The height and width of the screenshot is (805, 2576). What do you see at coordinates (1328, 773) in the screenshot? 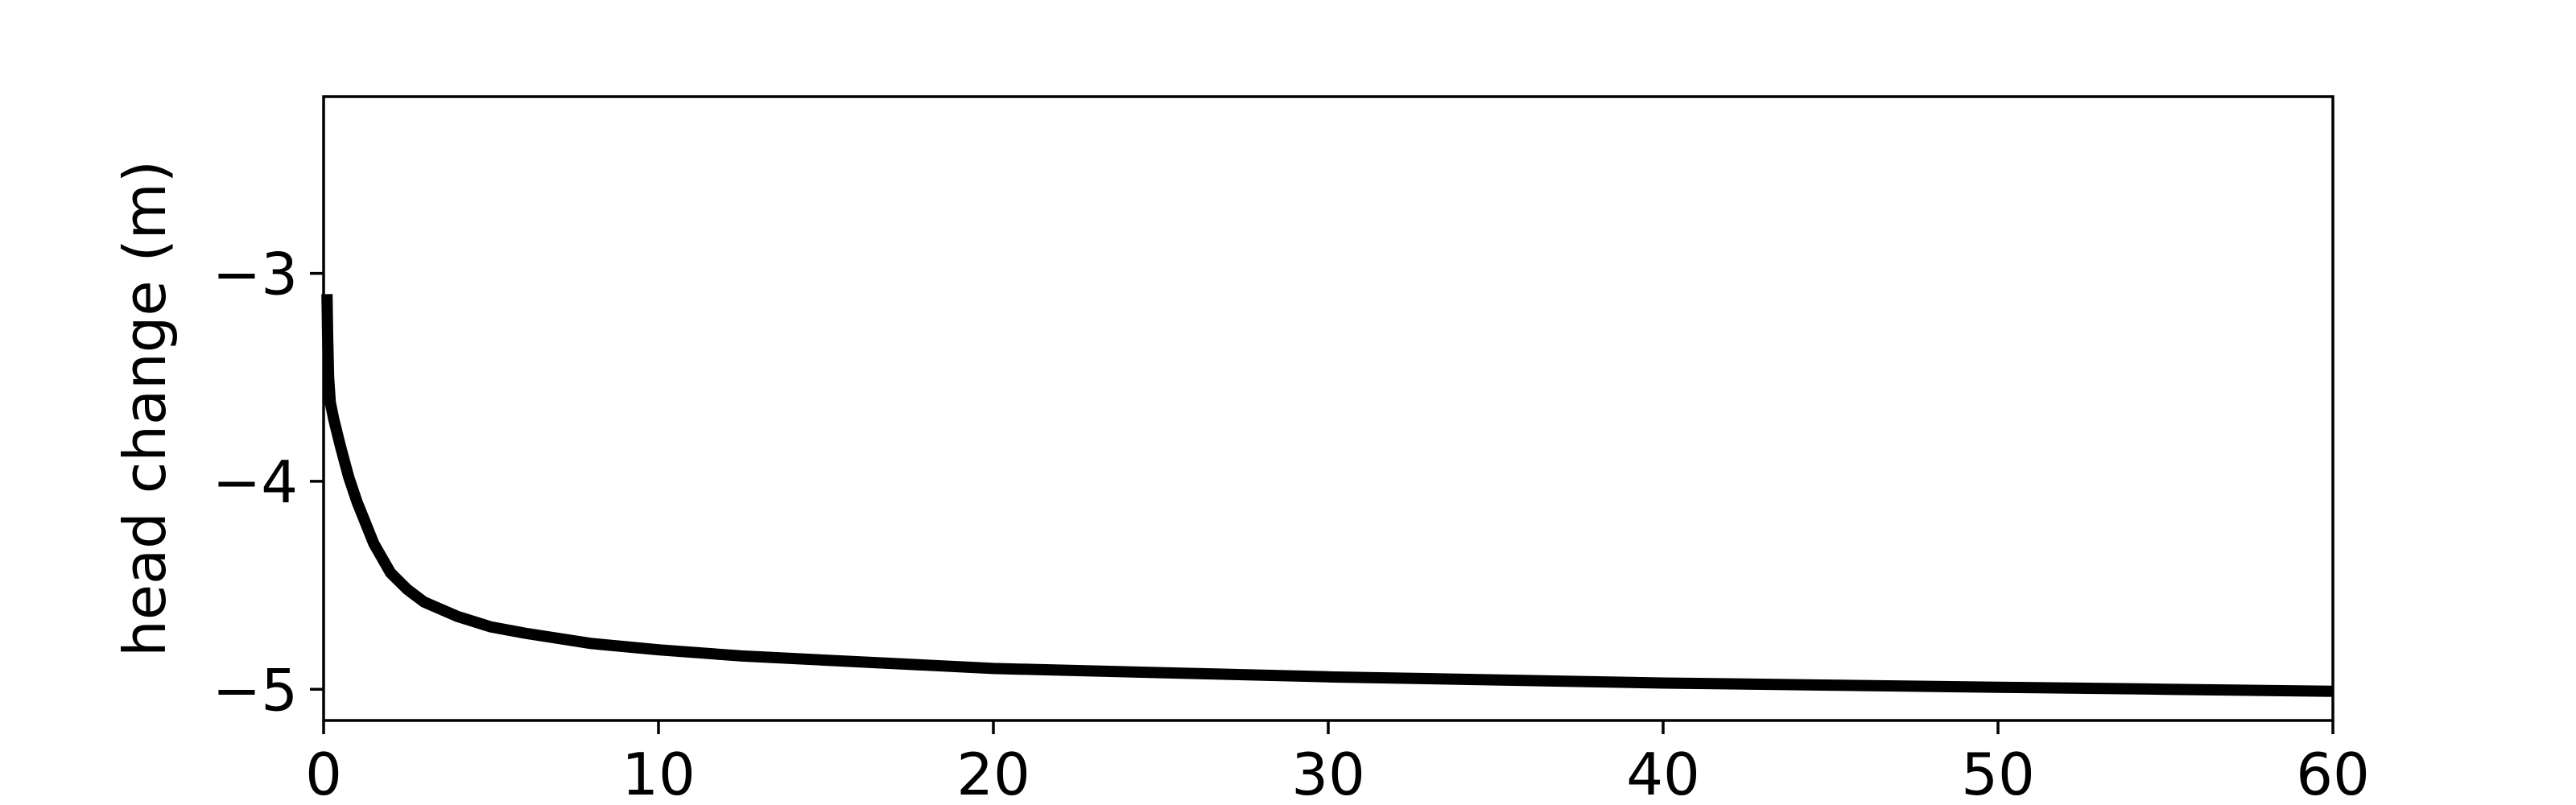
I see `x-tick-label: 30` at bounding box center [1328, 773].